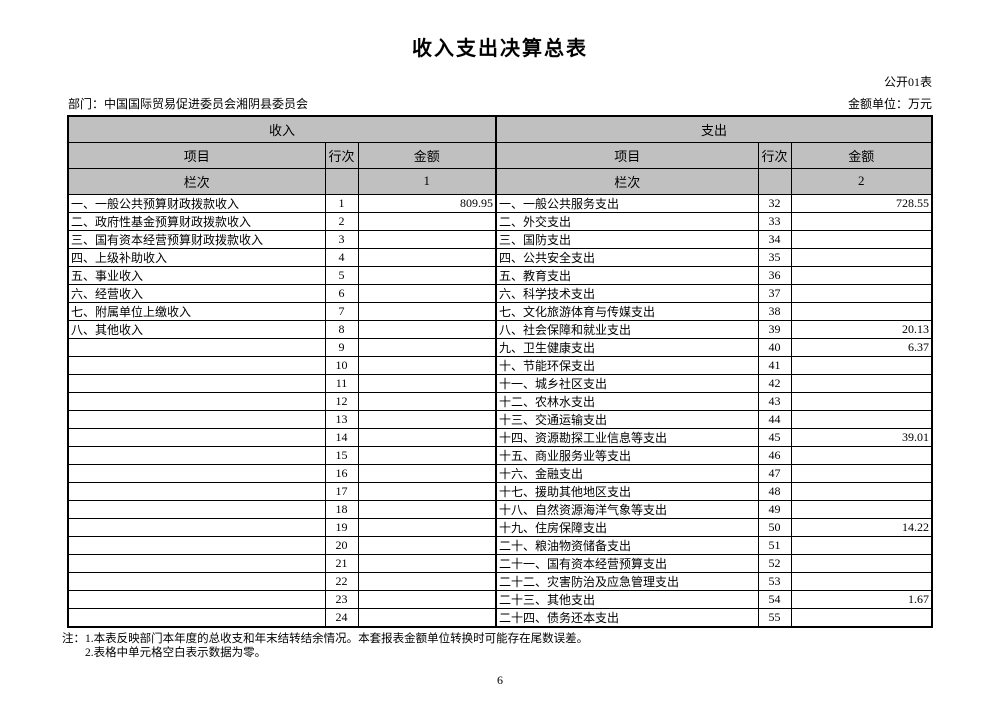 This screenshot has height=706, width=1000. Describe the element at coordinates (341, 437) in the screenshot. I see `income-rowno-cell: 14` at that location.